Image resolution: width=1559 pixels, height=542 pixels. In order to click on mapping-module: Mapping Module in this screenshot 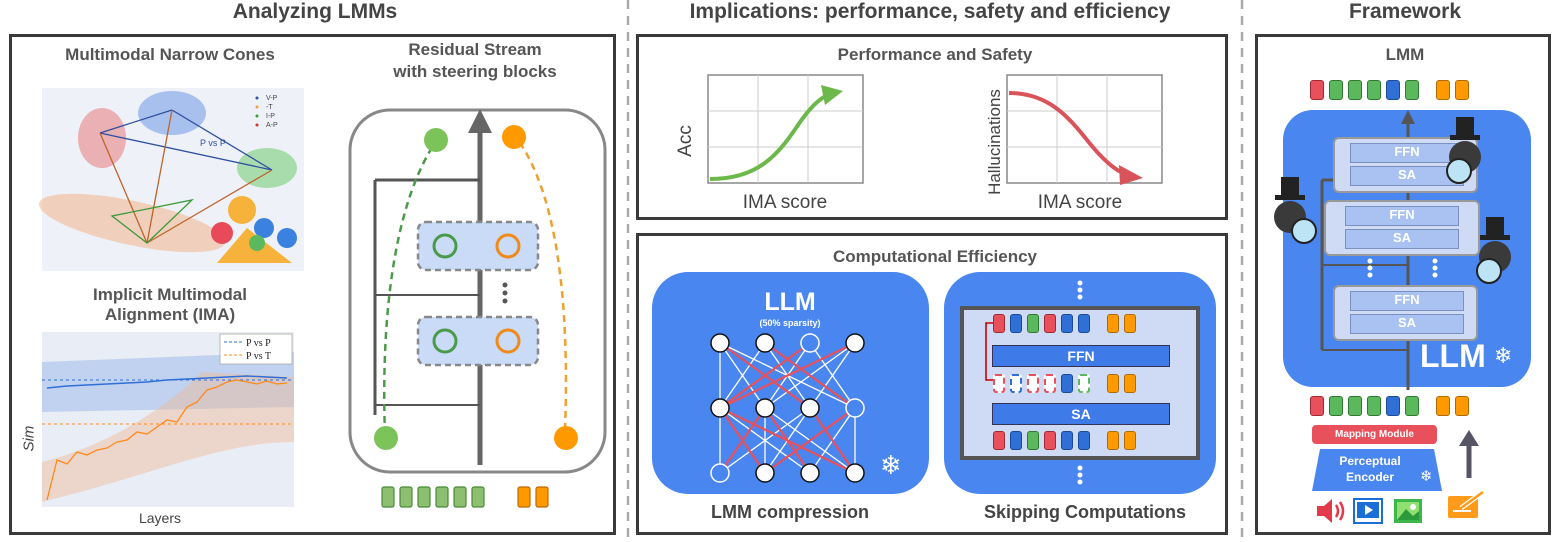, I will do `click(1374, 434)`.